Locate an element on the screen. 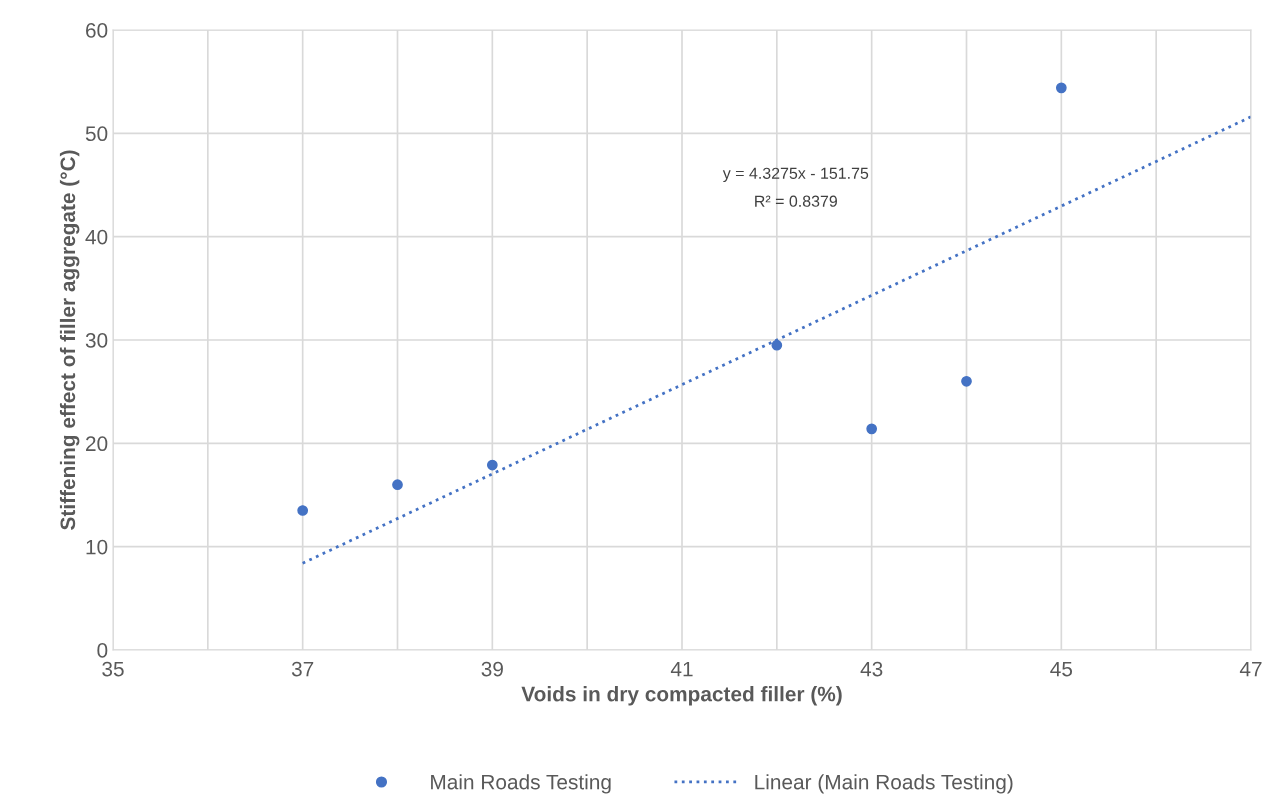  y-tick-label: 40 is located at coordinates (96, 237).